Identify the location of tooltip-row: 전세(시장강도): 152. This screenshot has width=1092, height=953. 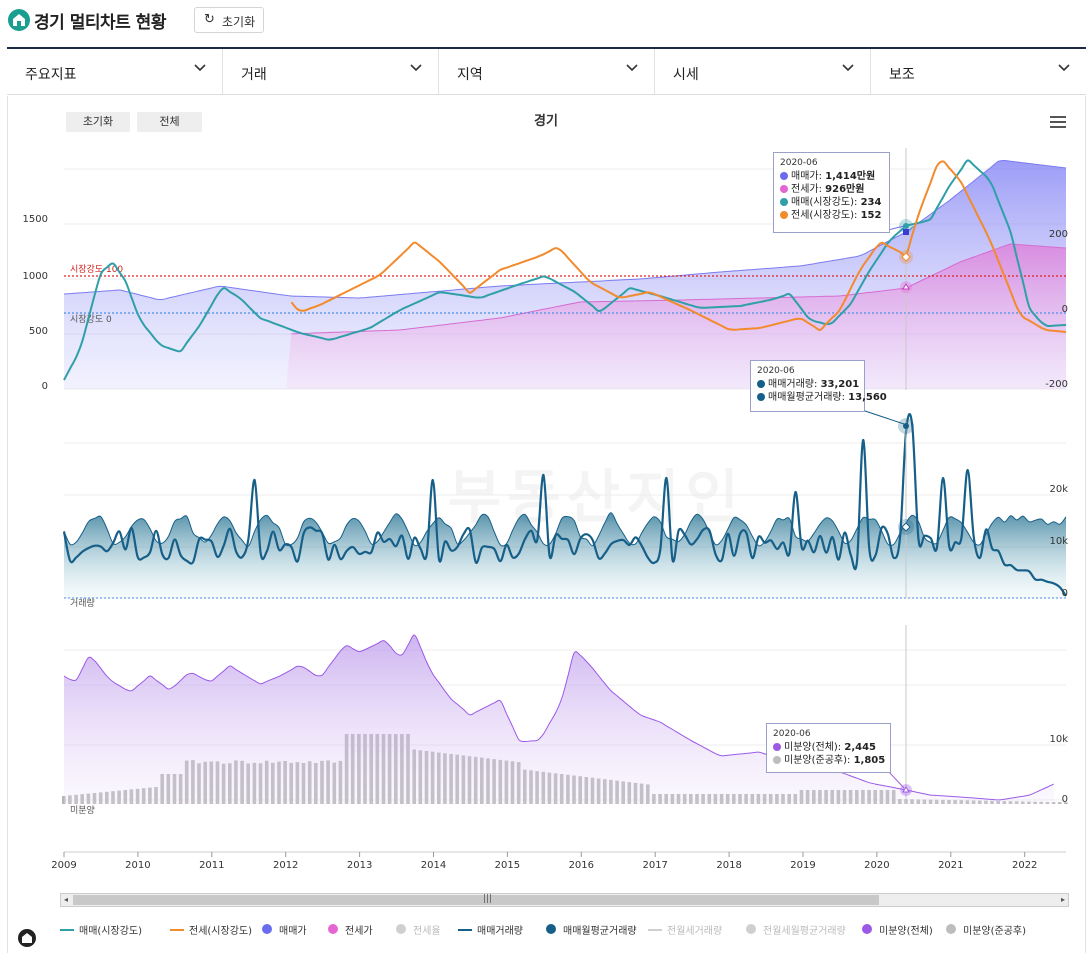
(831, 215).